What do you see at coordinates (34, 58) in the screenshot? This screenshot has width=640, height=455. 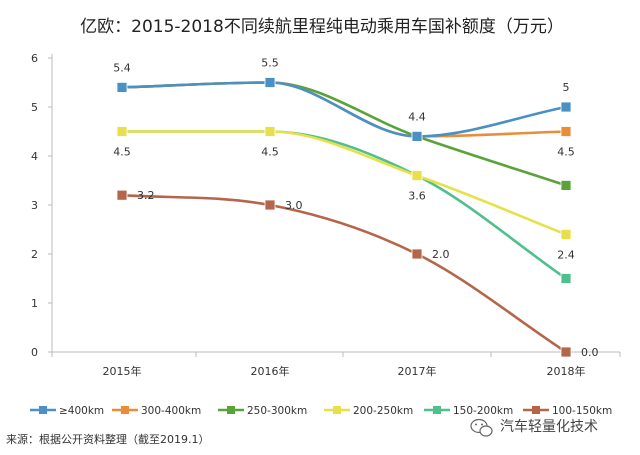 I see `y-tick-label: 6` at bounding box center [34, 58].